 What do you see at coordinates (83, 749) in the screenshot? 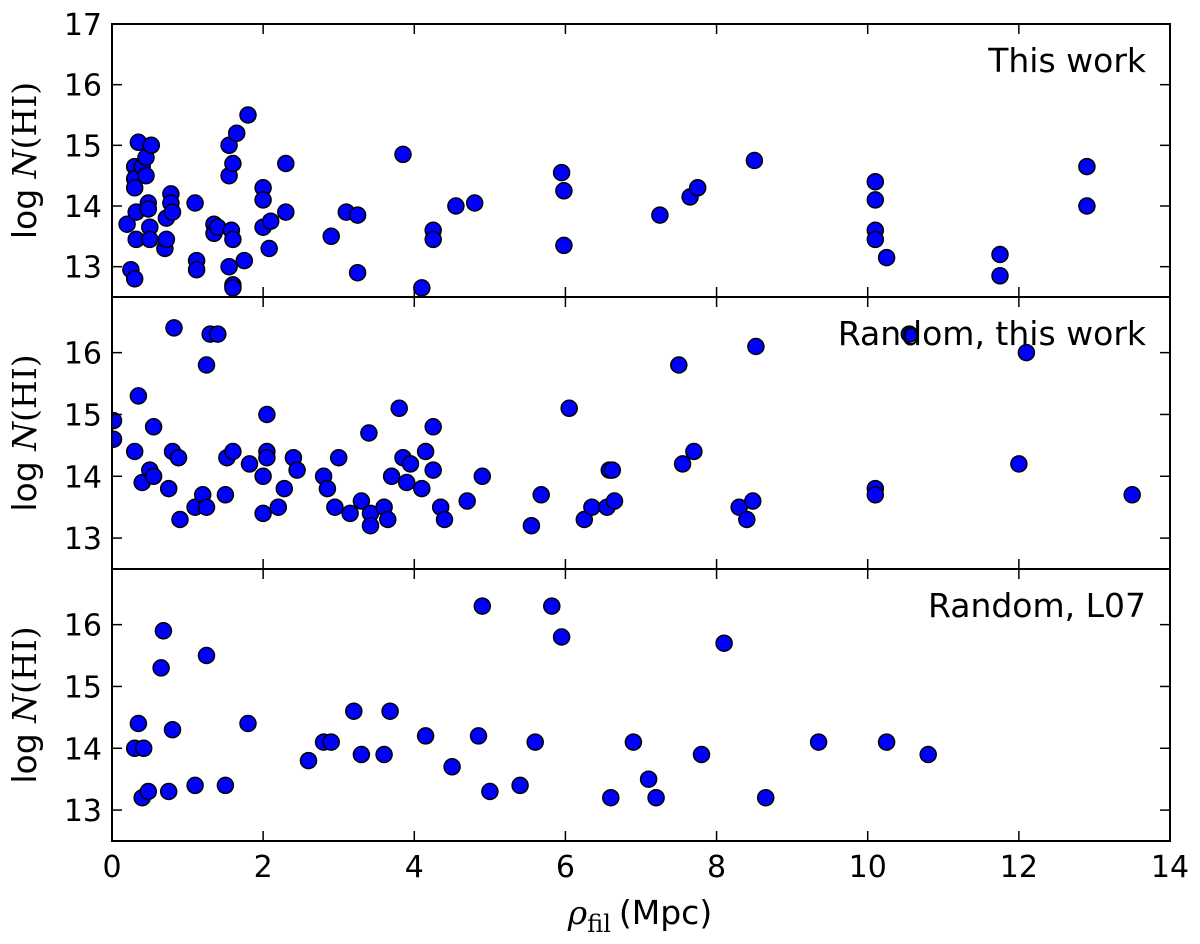
I see `y-tick-label: 14` at bounding box center [83, 749].